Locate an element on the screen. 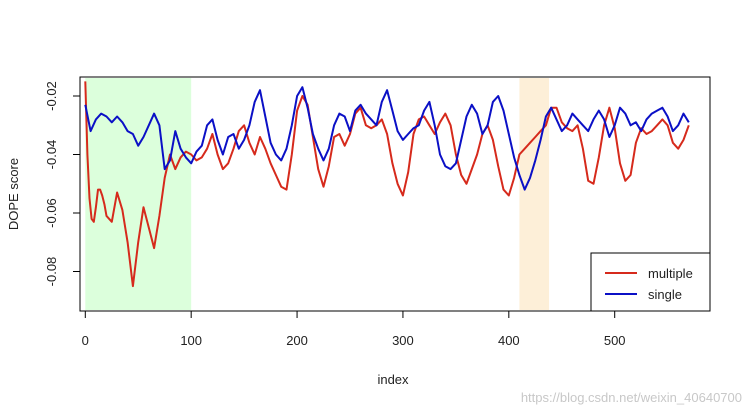 The width and height of the screenshot is (750, 409). x-tick-label: 300 is located at coordinates (403, 340).